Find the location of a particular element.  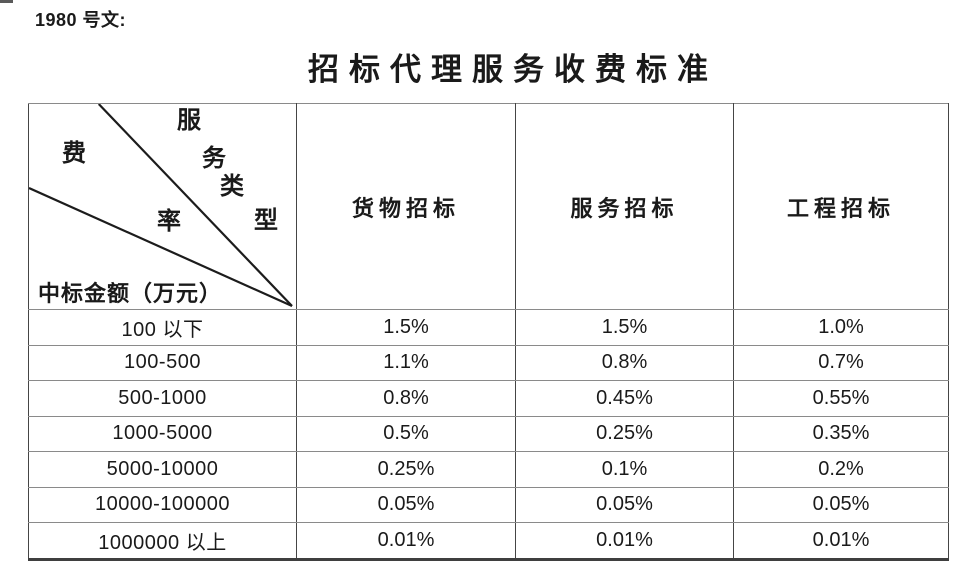

fee-cell-engineering: 0.01% is located at coordinates (841, 541).